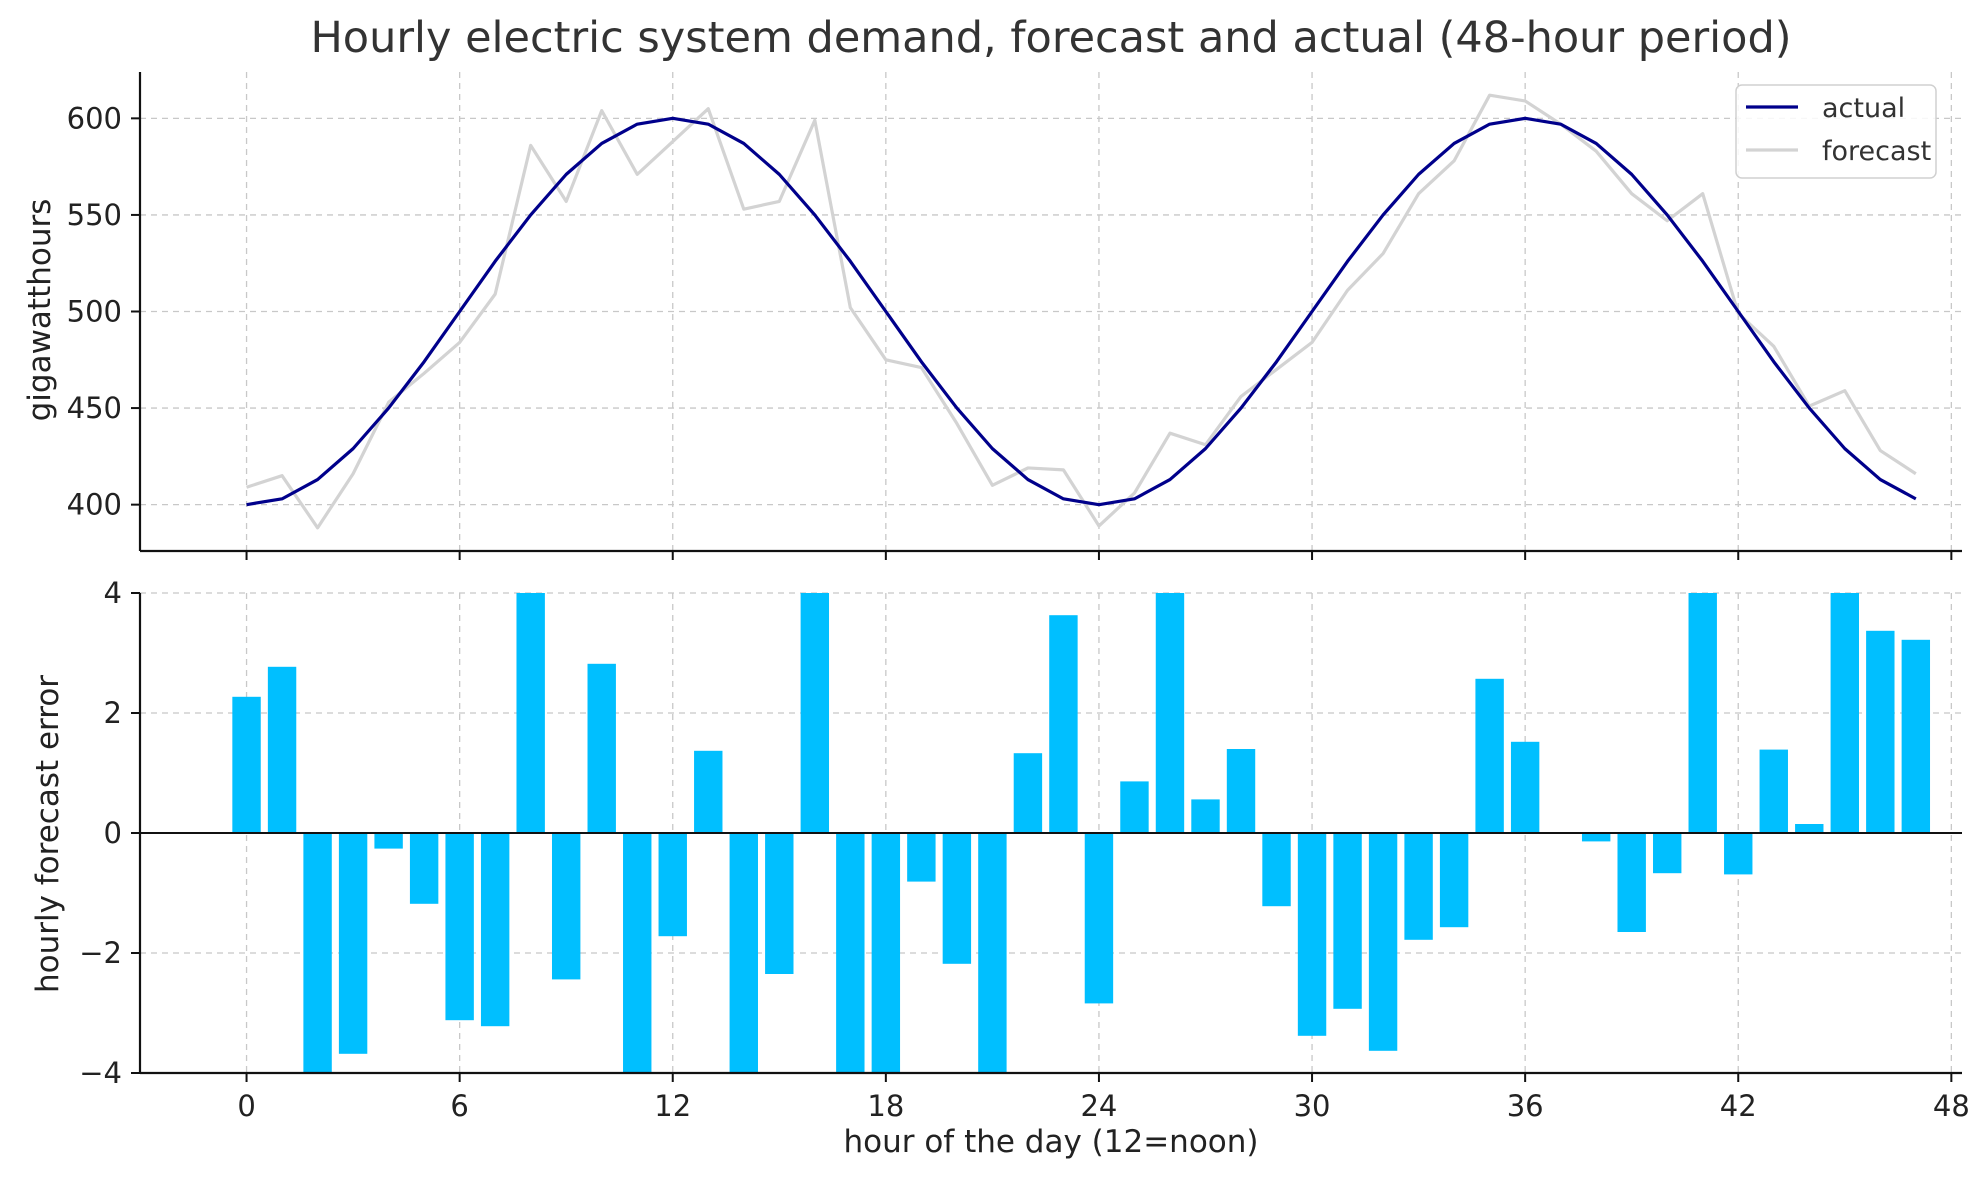 This screenshot has height=1180, width=1979. Describe the element at coordinates (1312, 1106) in the screenshot. I see `x-tick-label: 30` at that location.